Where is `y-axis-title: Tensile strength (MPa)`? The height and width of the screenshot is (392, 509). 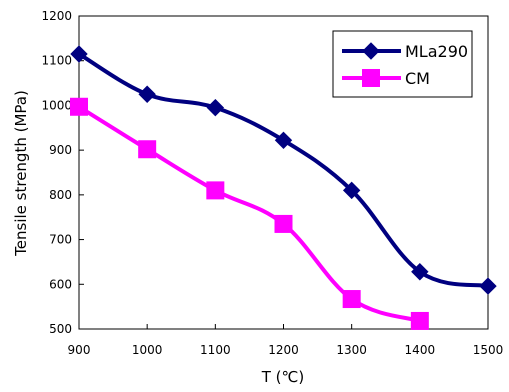
y-axis-title: Tensile strength (MPa) is located at coordinates (21, 173).